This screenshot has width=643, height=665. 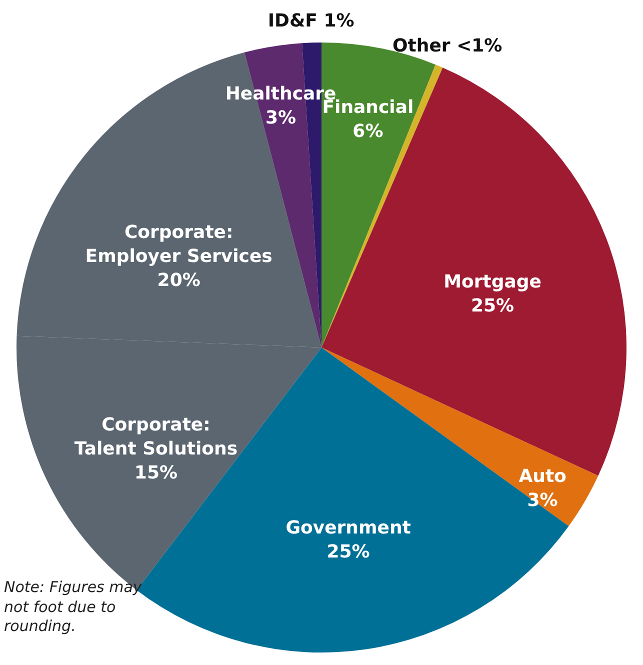 I want to click on slice-label: Mortgage, so click(x=493, y=281).